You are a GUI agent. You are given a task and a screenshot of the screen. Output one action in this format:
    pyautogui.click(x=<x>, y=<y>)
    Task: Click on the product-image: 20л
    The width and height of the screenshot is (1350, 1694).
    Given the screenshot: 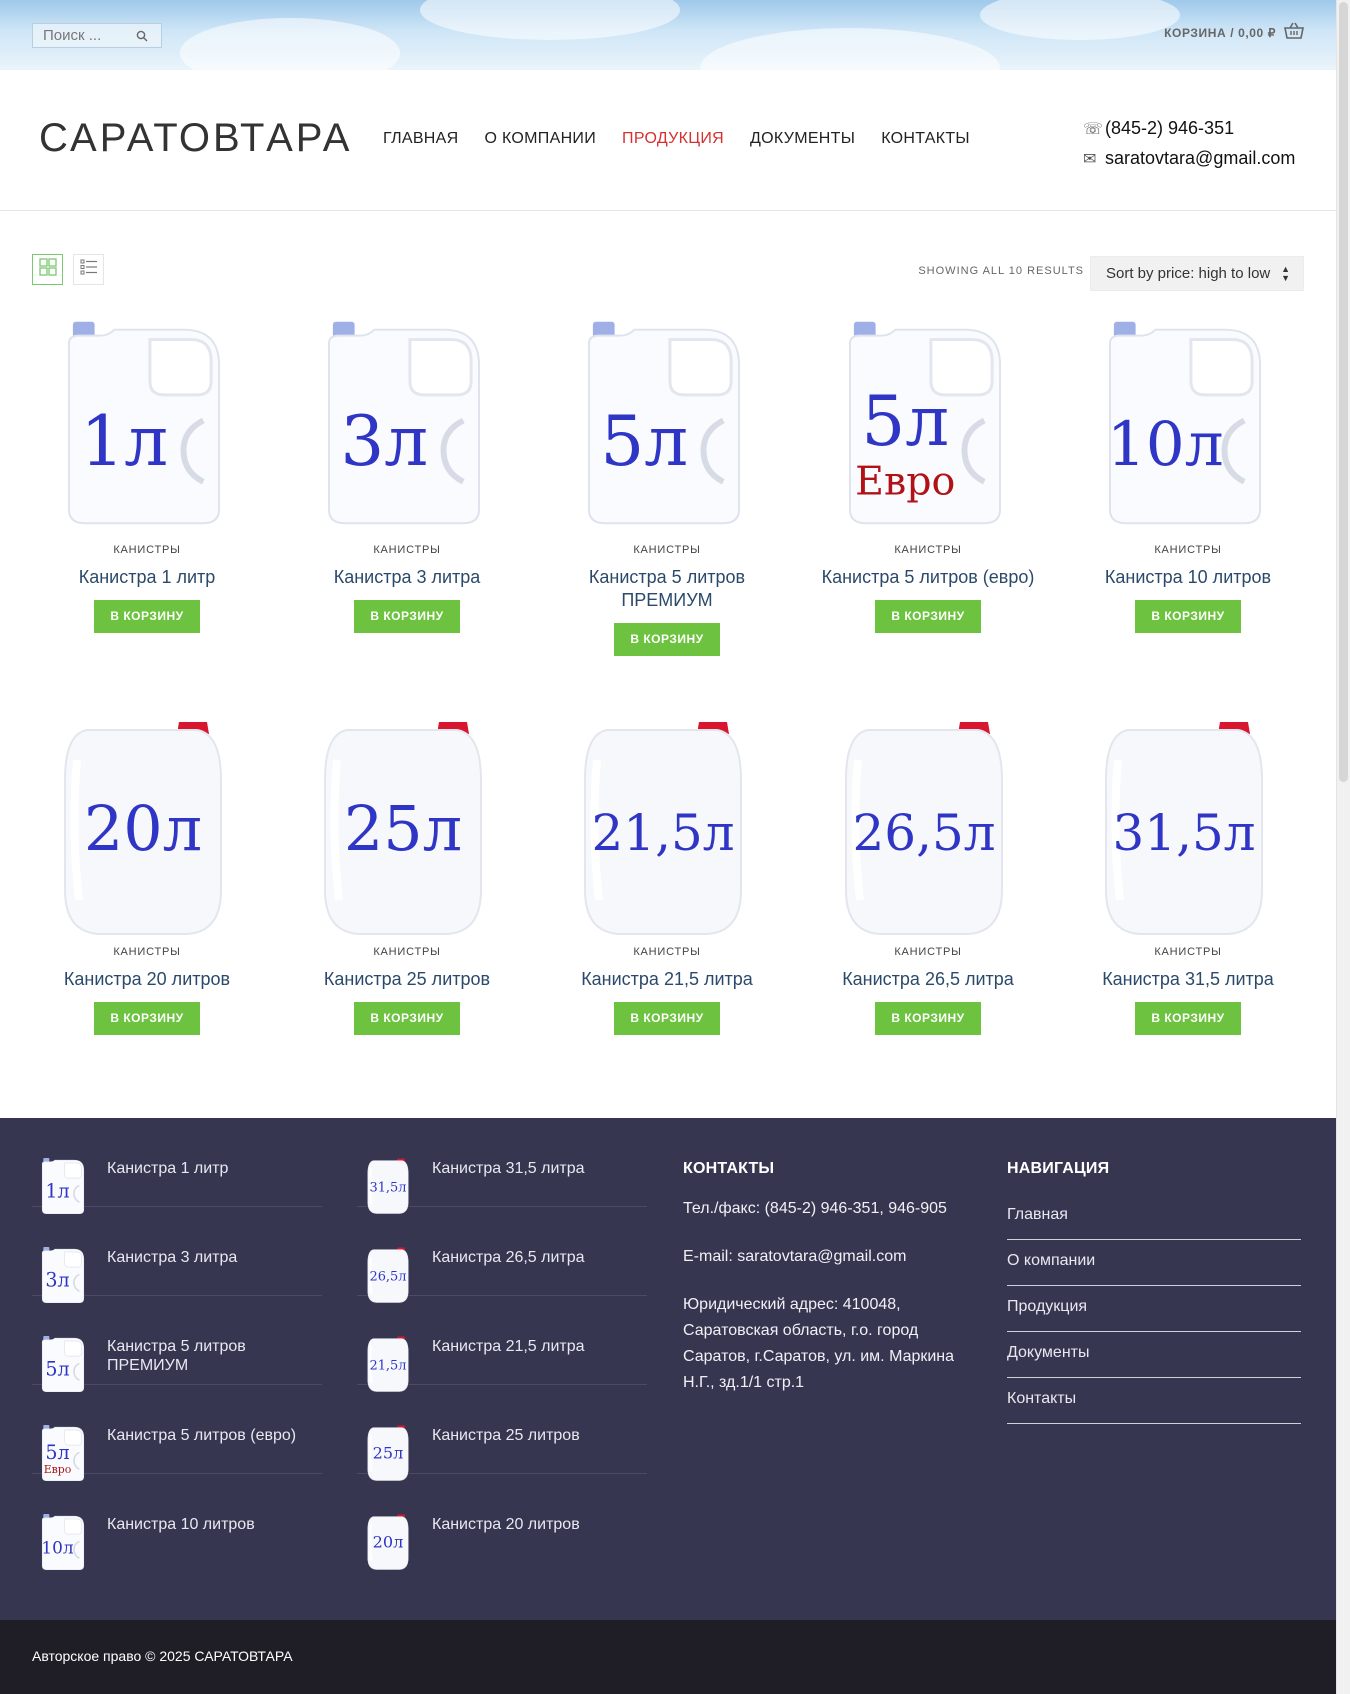 What is the action you would take?
    pyautogui.click(x=147, y=821)
    